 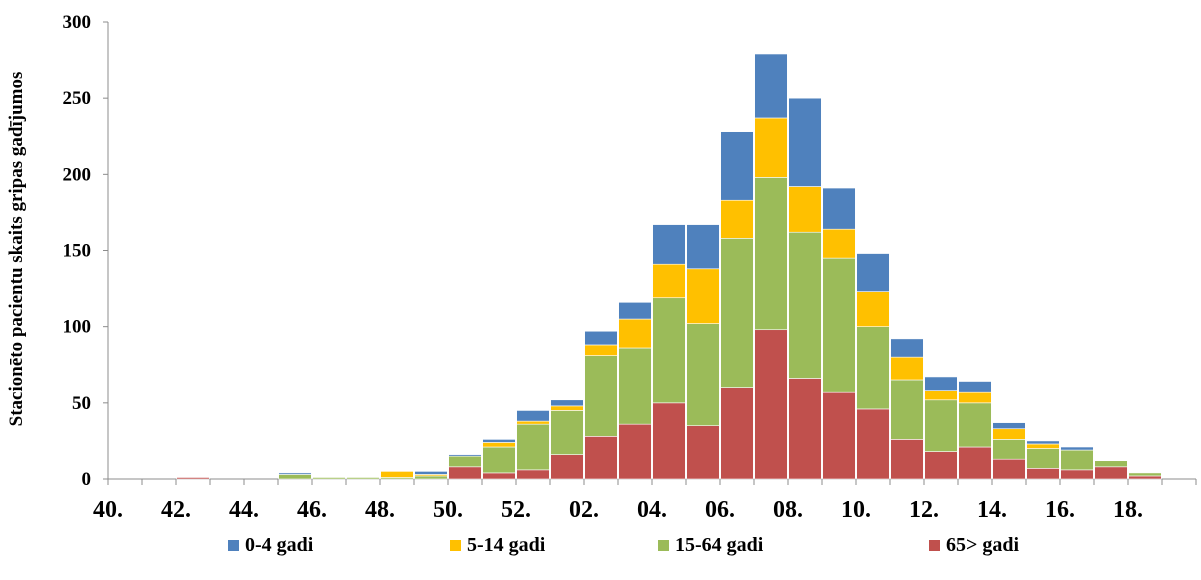 What do you see at coordinates (992, 510) in the screenshot?
I see `x-tick-label: 14.` at bounding box center [992, 510].